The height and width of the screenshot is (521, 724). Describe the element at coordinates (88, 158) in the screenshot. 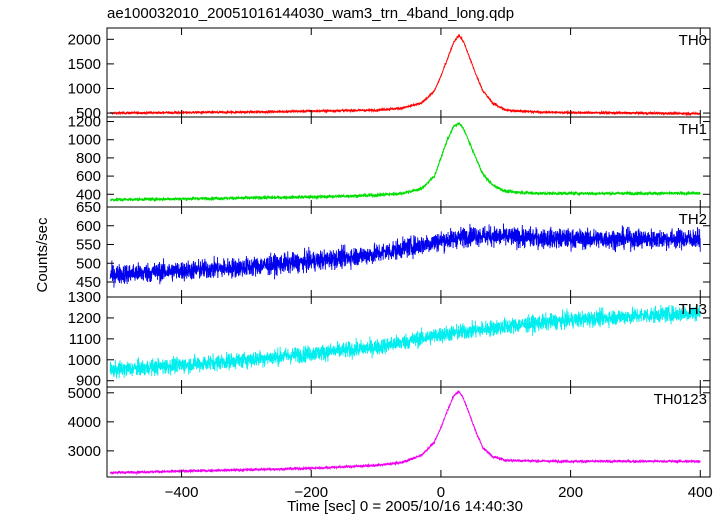

I see `y-tick-label: 800` at that location.